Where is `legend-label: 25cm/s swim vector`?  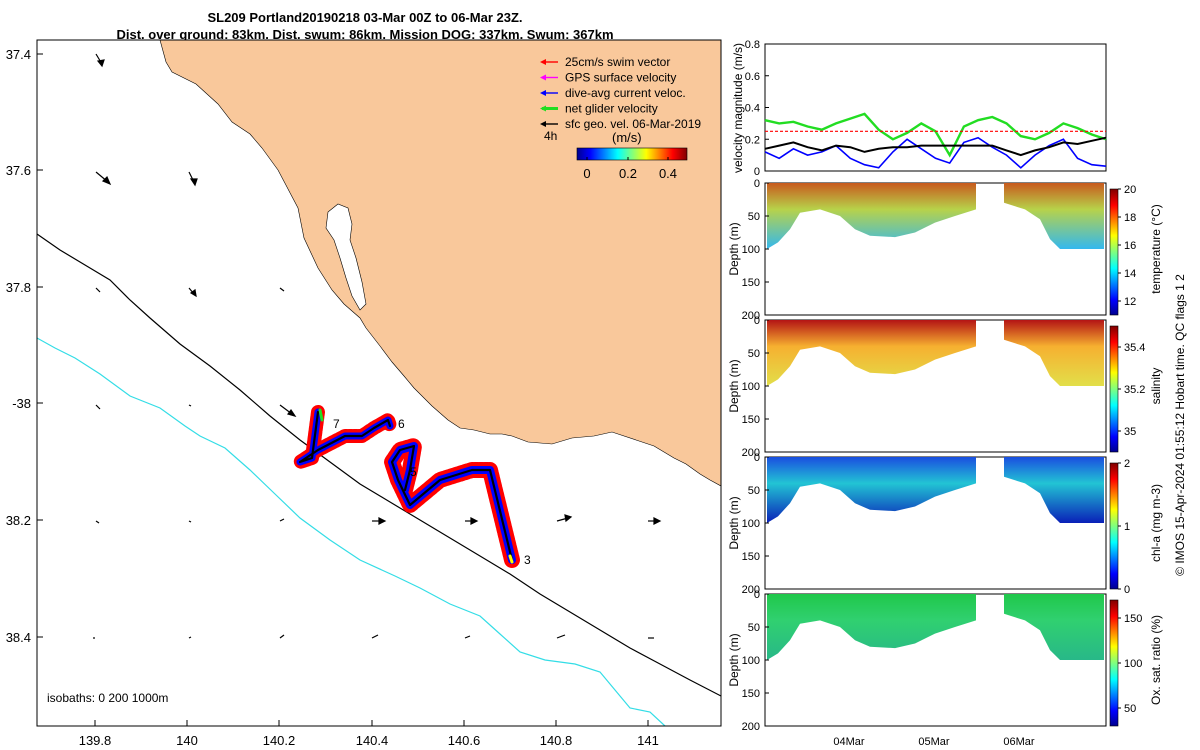
legend-label: 25cm/s swim vector is located at coordinates (617, 62).